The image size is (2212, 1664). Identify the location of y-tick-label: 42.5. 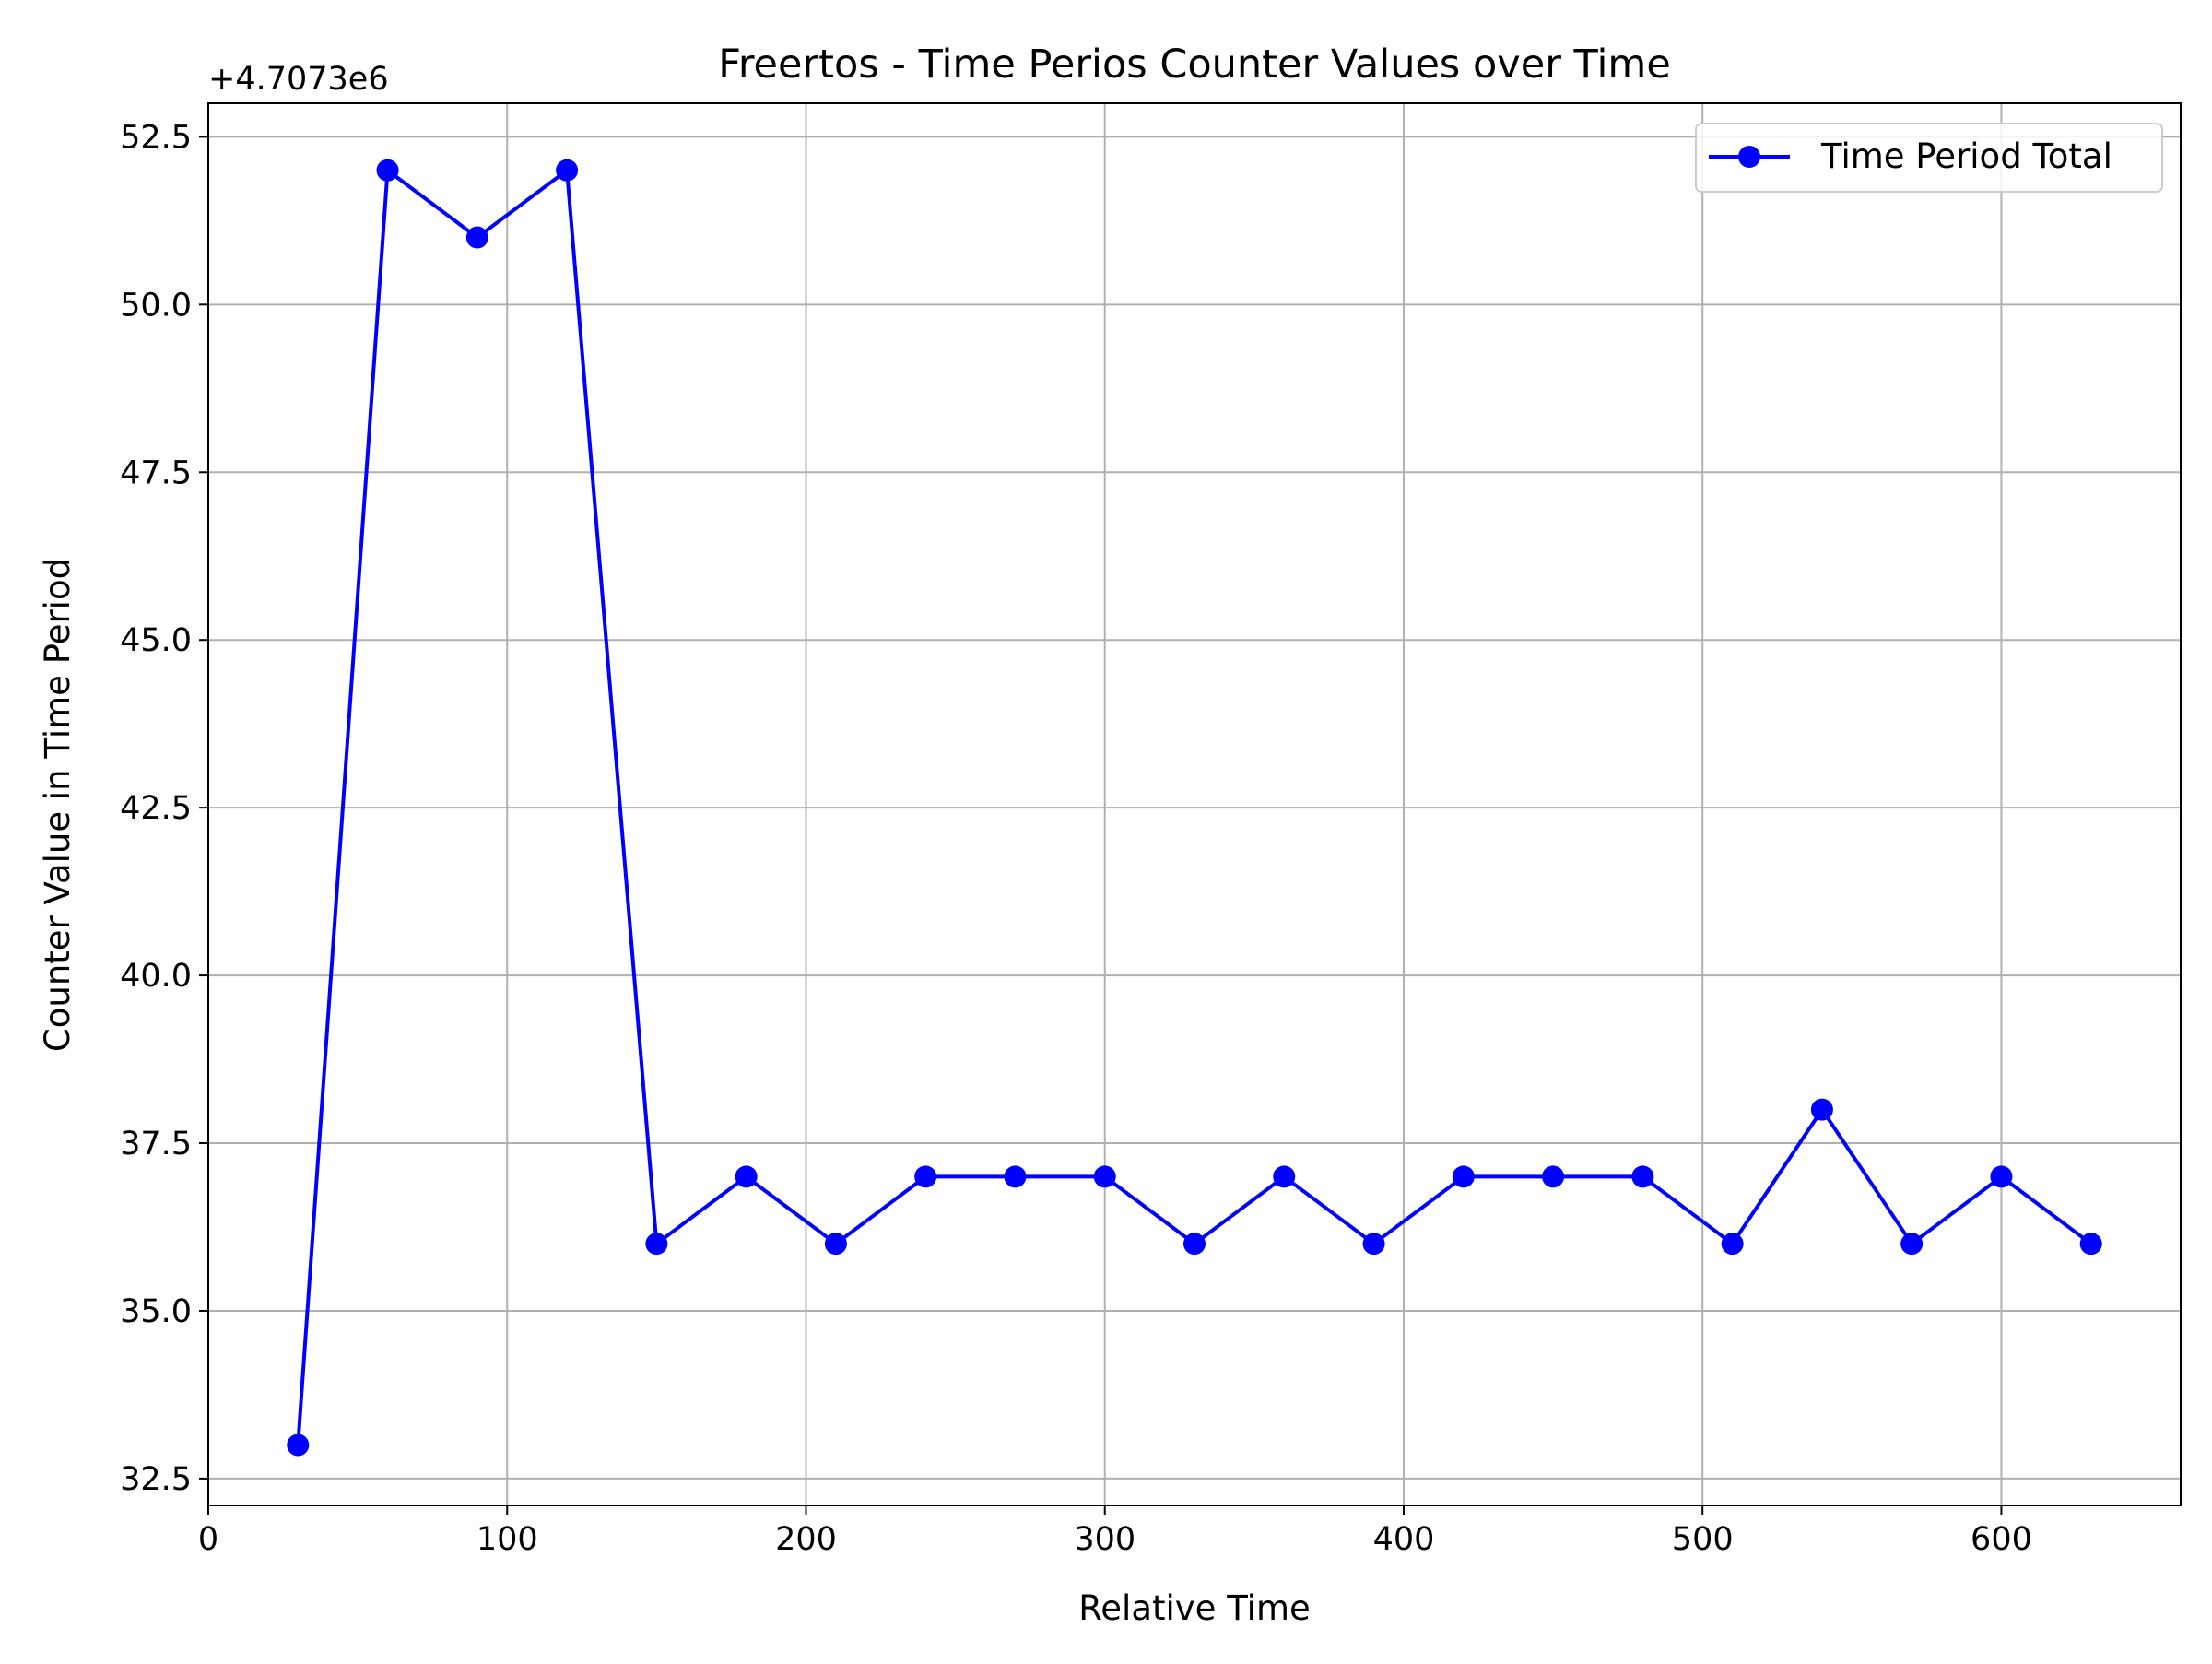
(156, 808).